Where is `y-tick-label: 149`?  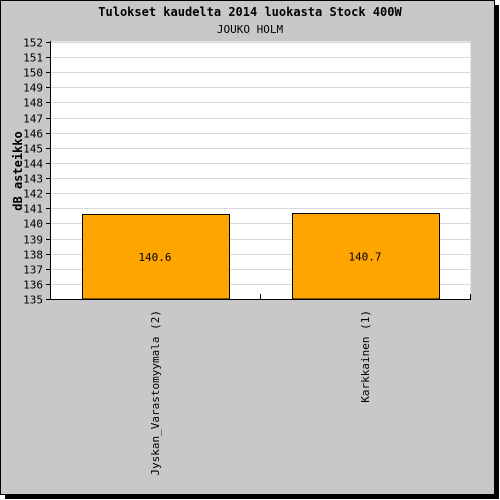 y-tick-label: 149 is located at coordinates (33, 88).